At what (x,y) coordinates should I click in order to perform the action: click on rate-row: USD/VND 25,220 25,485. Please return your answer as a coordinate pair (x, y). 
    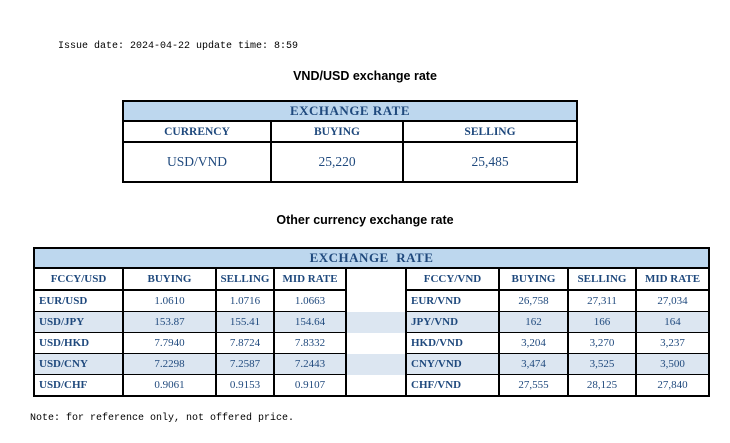
    Looking at the image, I should click on (350, 162).